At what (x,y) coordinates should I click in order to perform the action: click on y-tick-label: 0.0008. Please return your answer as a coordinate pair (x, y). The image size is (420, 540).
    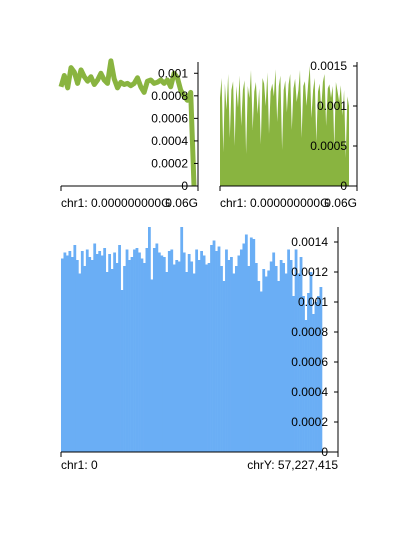
    Looking at the image, I should click on (309, 332).